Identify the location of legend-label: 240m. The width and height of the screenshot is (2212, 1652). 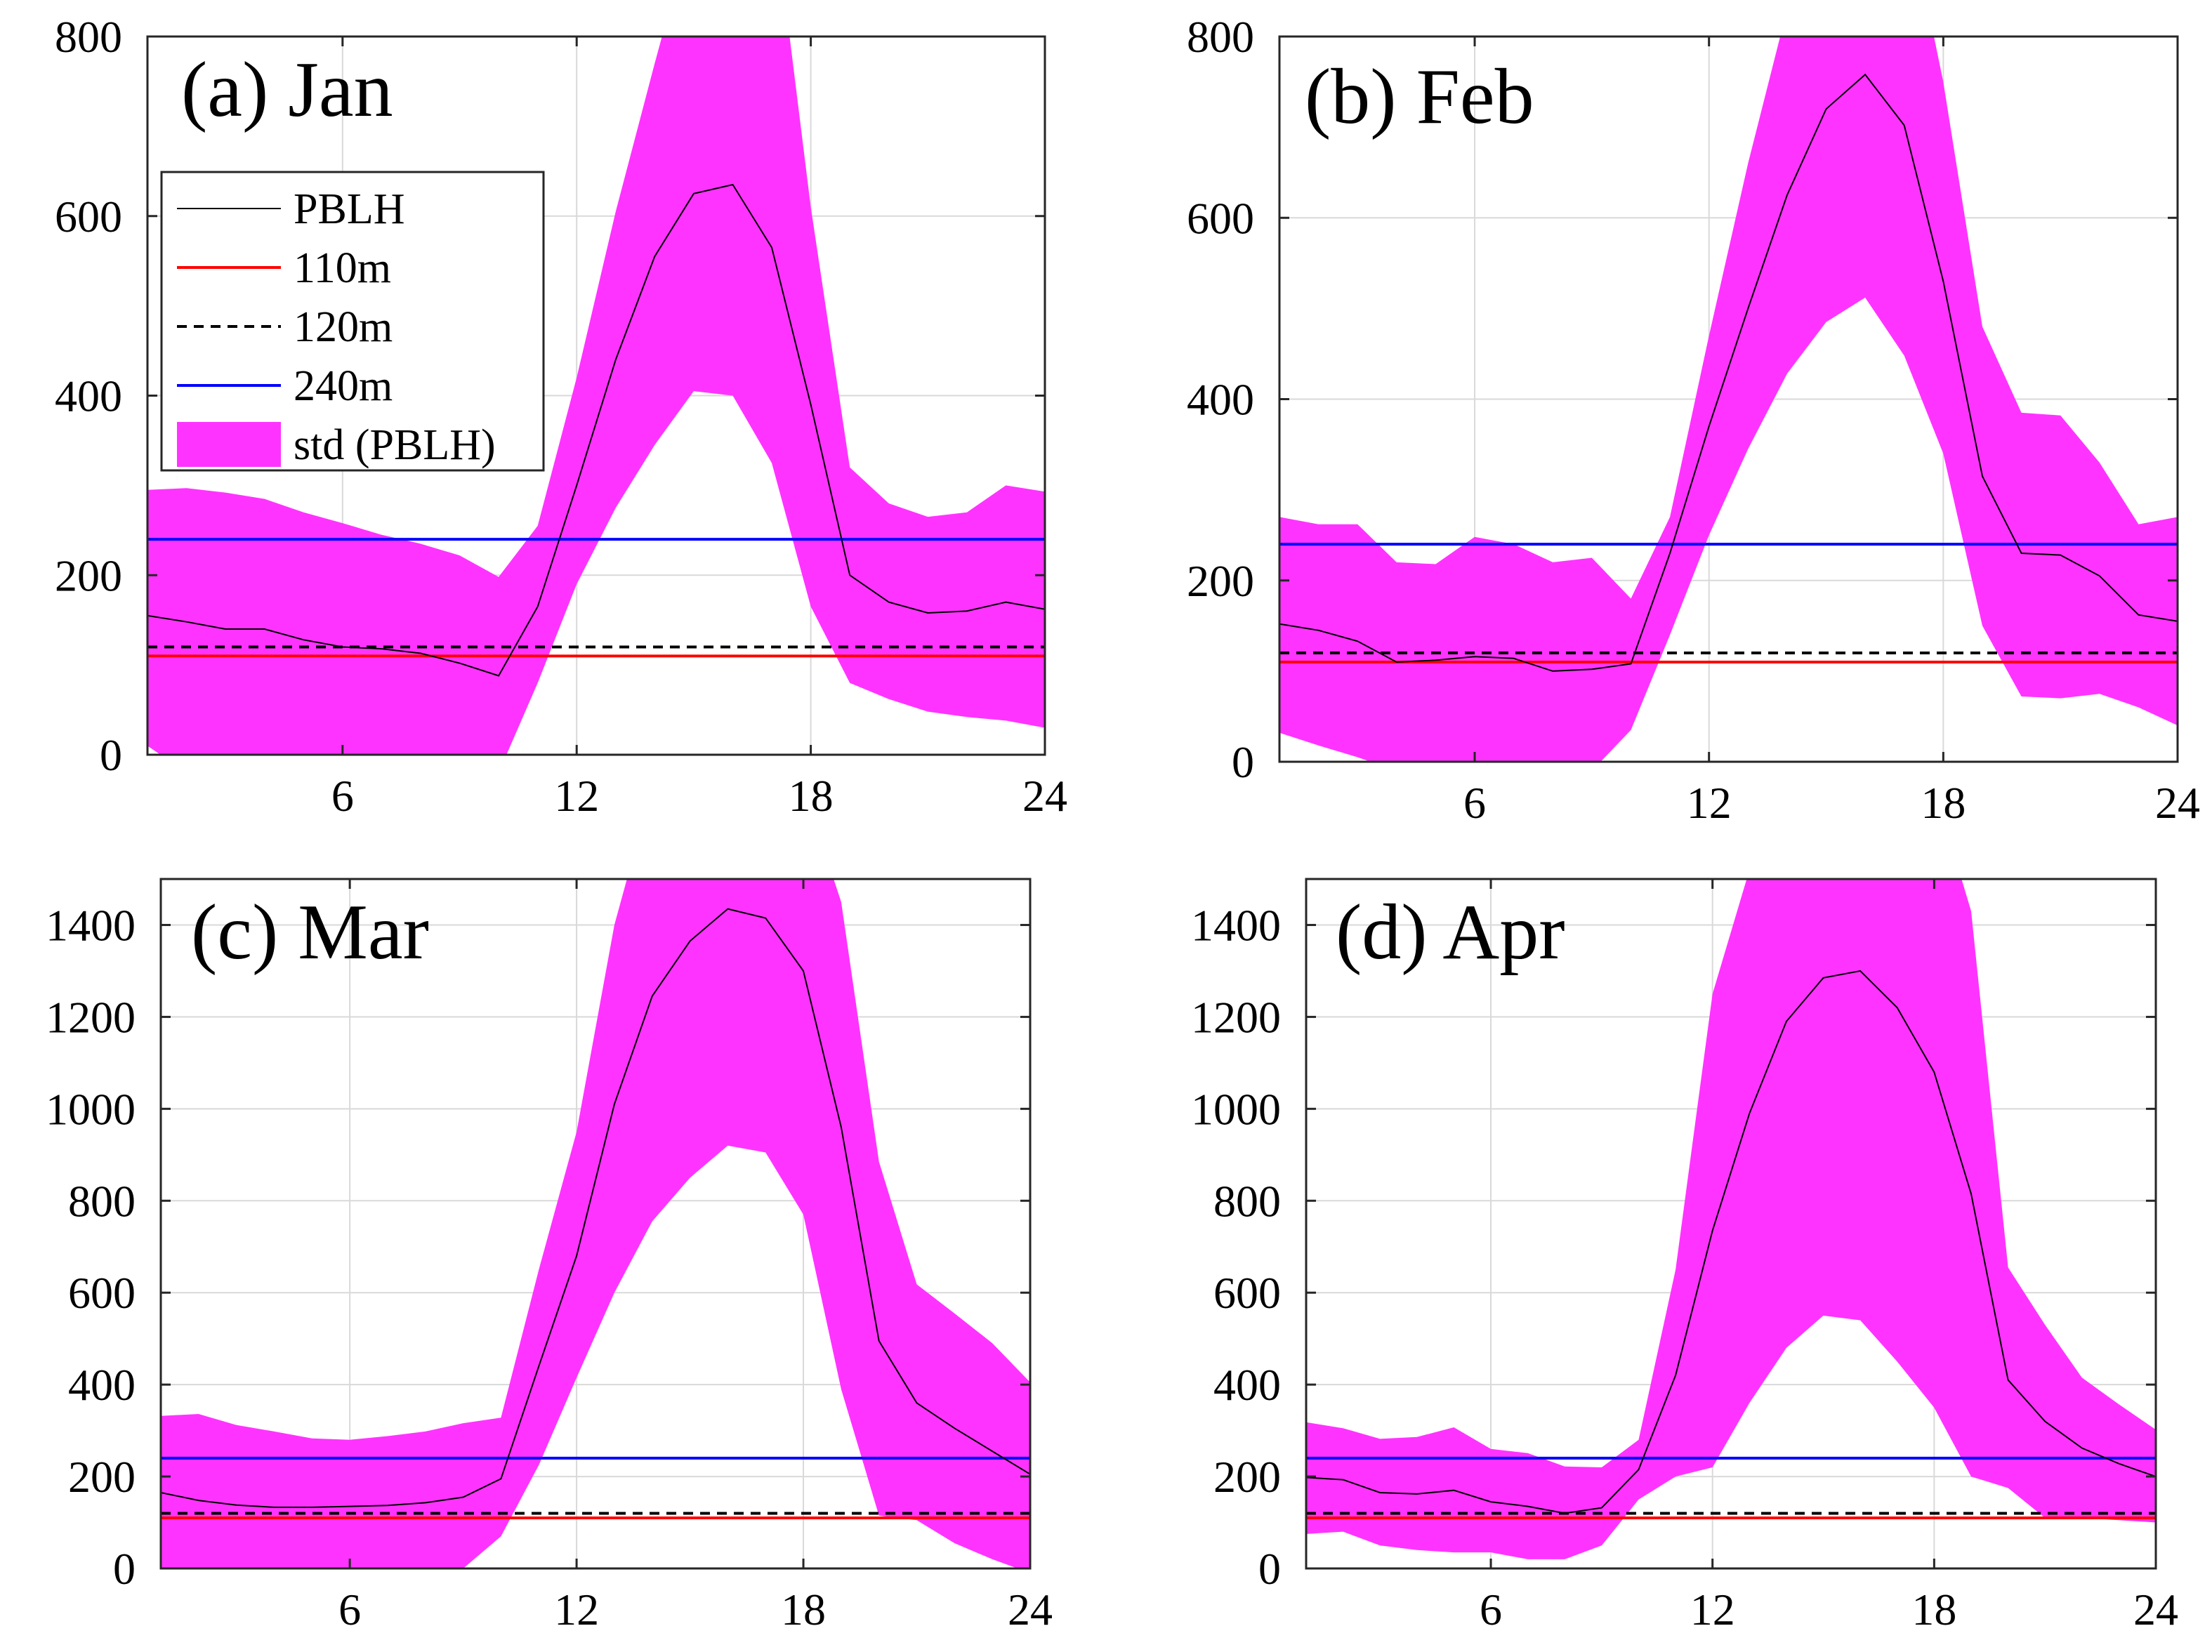
(343, 386).